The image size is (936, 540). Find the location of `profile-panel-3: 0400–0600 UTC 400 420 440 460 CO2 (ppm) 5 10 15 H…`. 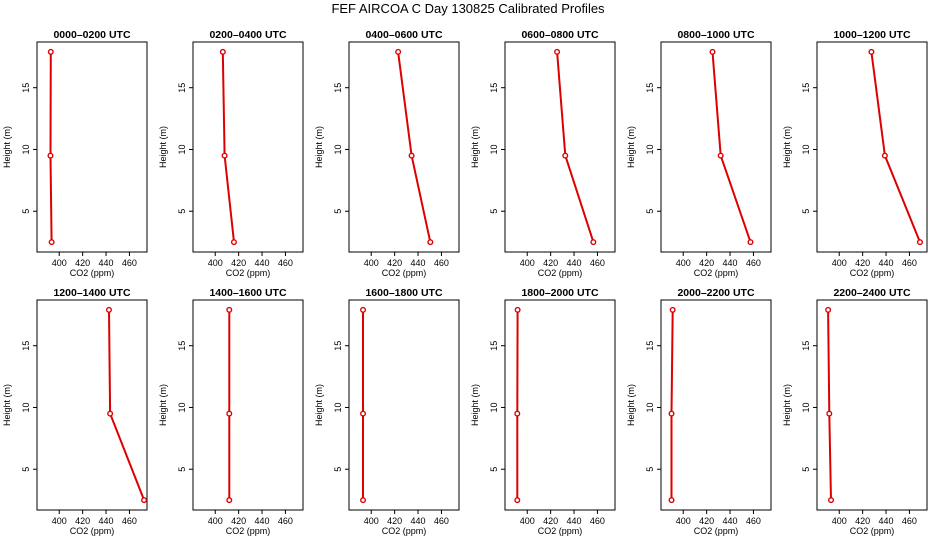

profile-panel-3: 0400–0600 UTC 400 420 440 460 CO2 (ppm) 5 10 15 H… is located at coordinates (387, 153).